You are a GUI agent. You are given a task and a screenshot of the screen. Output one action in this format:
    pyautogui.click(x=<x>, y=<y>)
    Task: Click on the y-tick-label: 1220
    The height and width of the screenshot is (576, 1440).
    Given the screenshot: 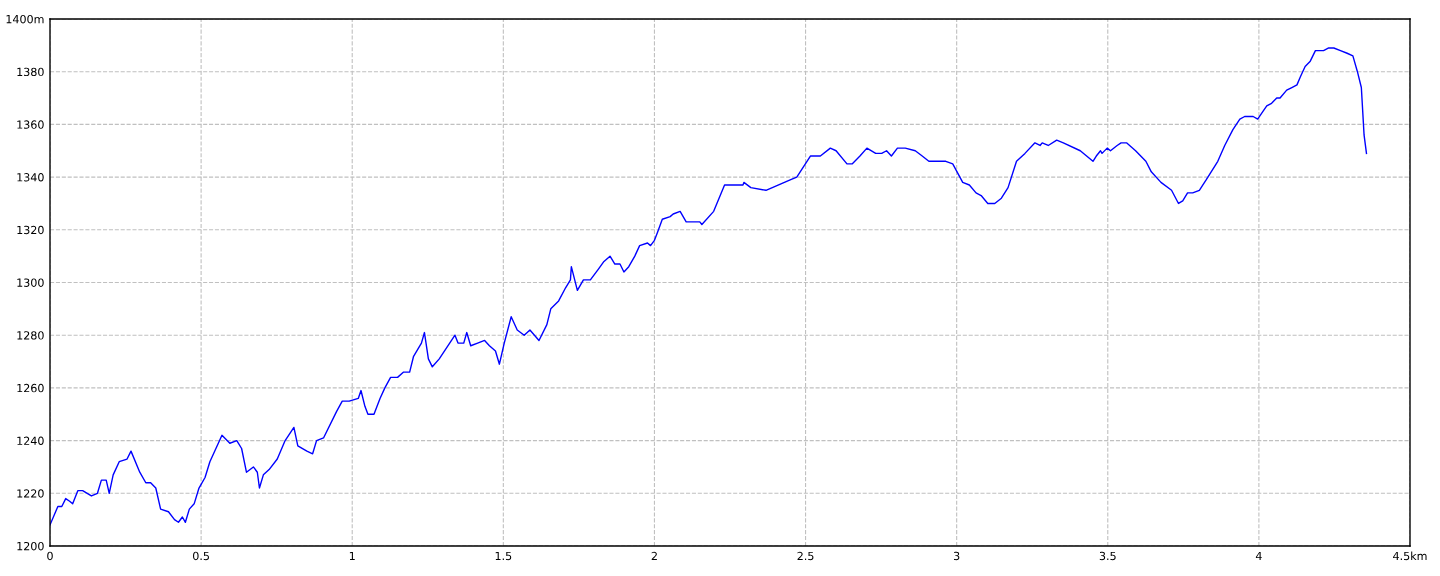 What is the action you would take?
    pyautogui.click(x=30, y=493)
    